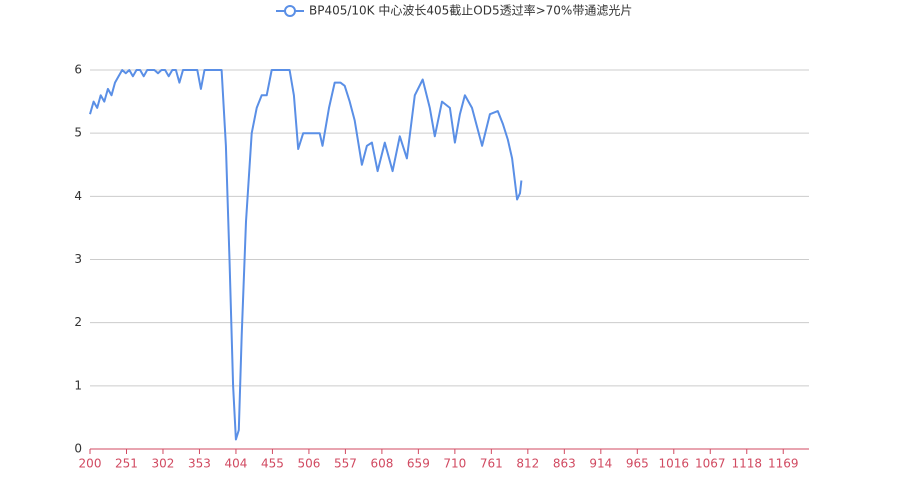 The height and width of the screenshot is (500, 900). Describe the element at coordinates (199, 464) in the screenshot. I see `x-tick-label: 353` at that location.